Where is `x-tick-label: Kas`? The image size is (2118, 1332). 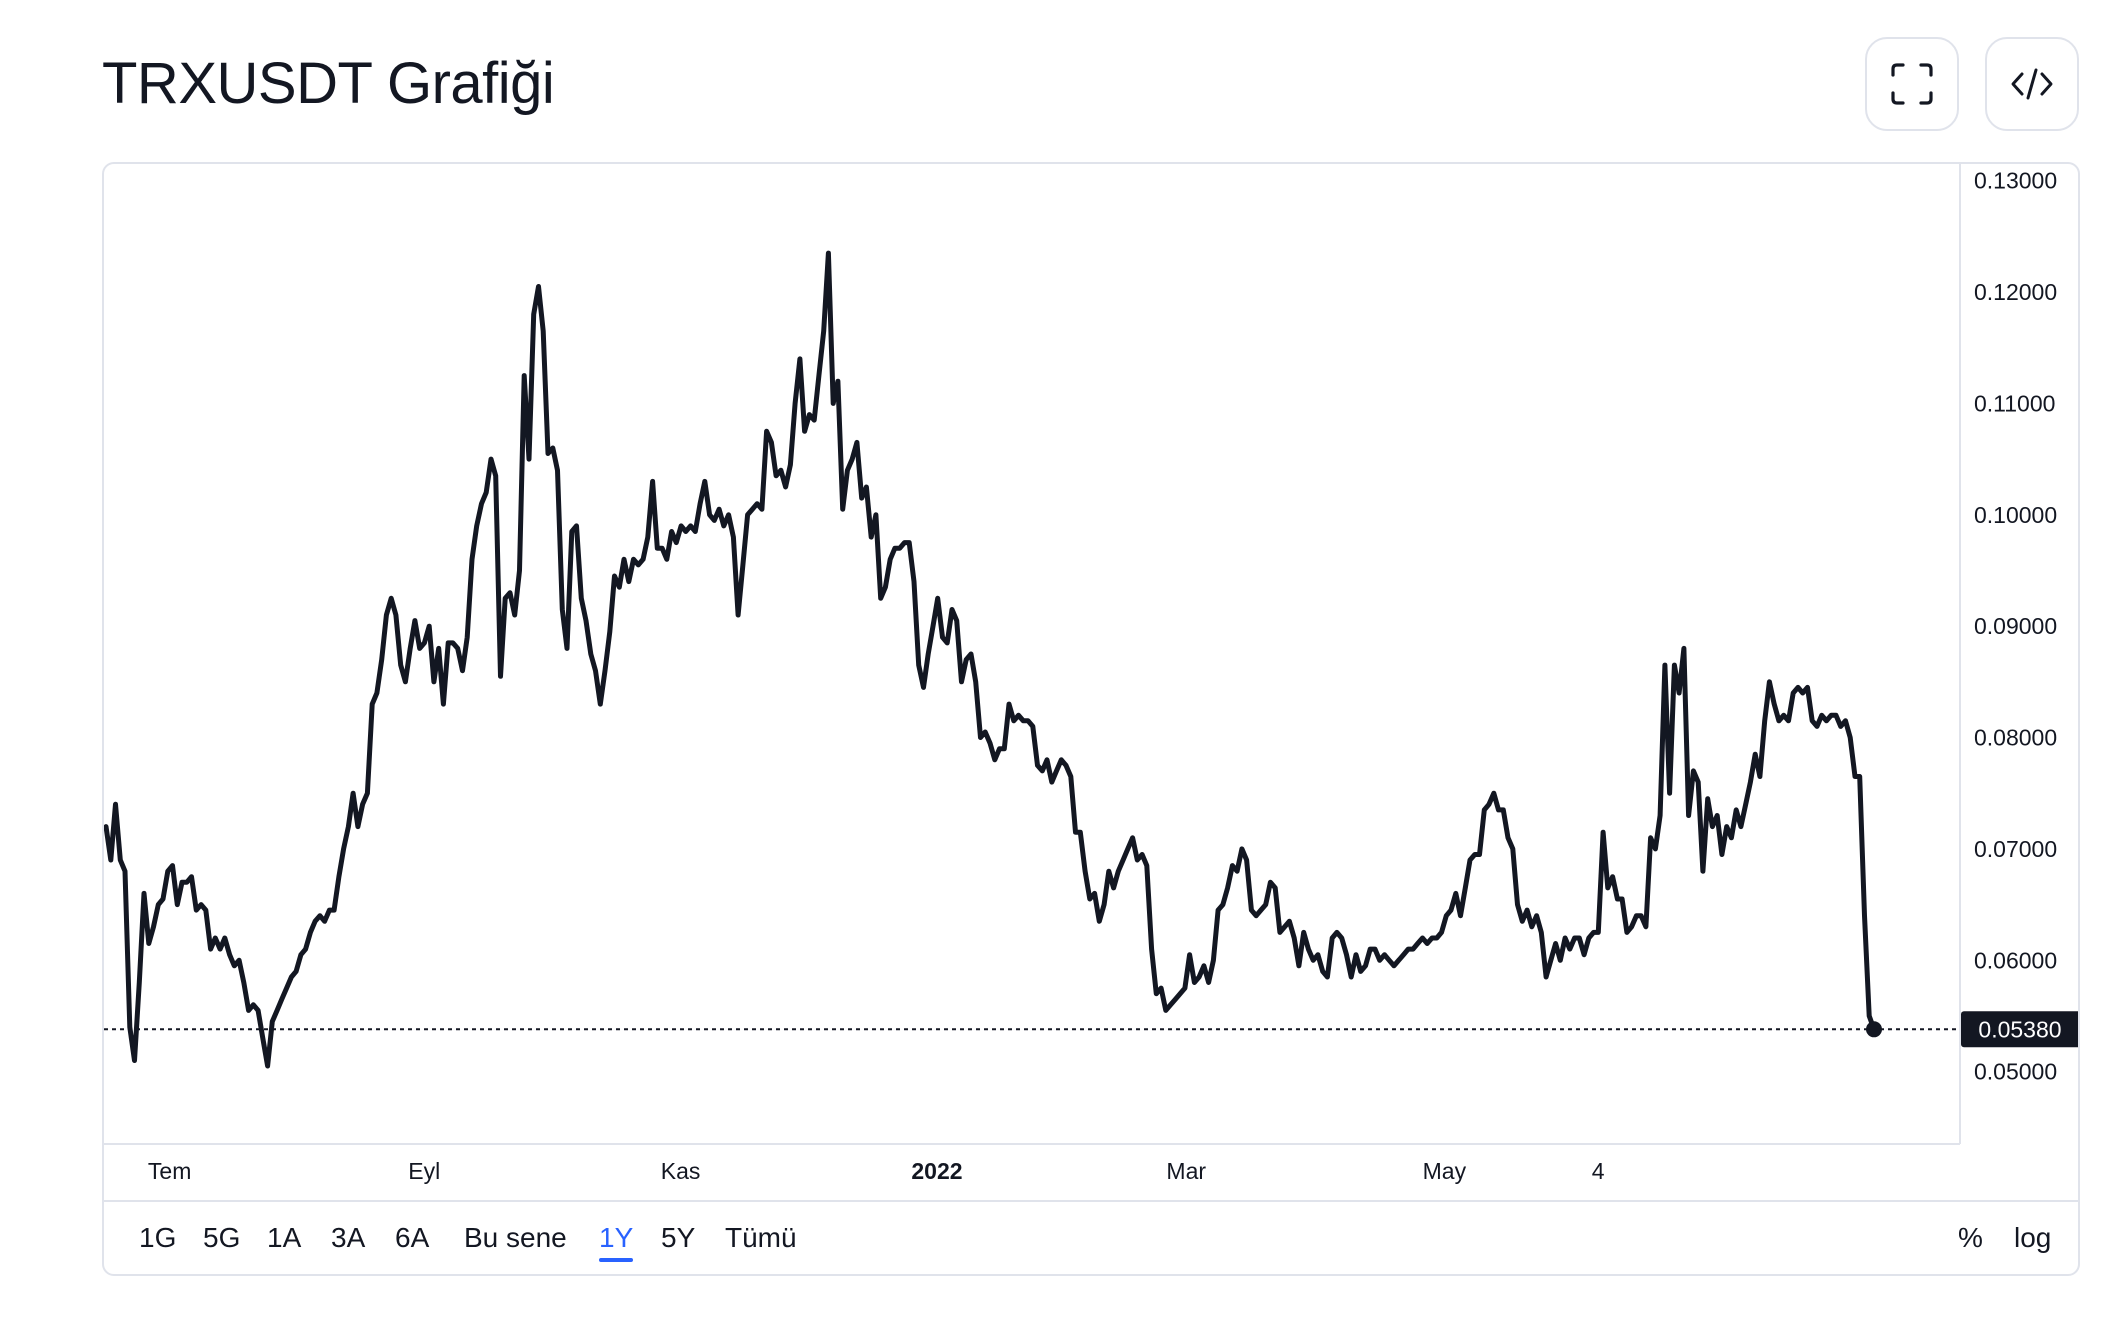 x-tick-label: Kas is located at coordinates (681, 1171).